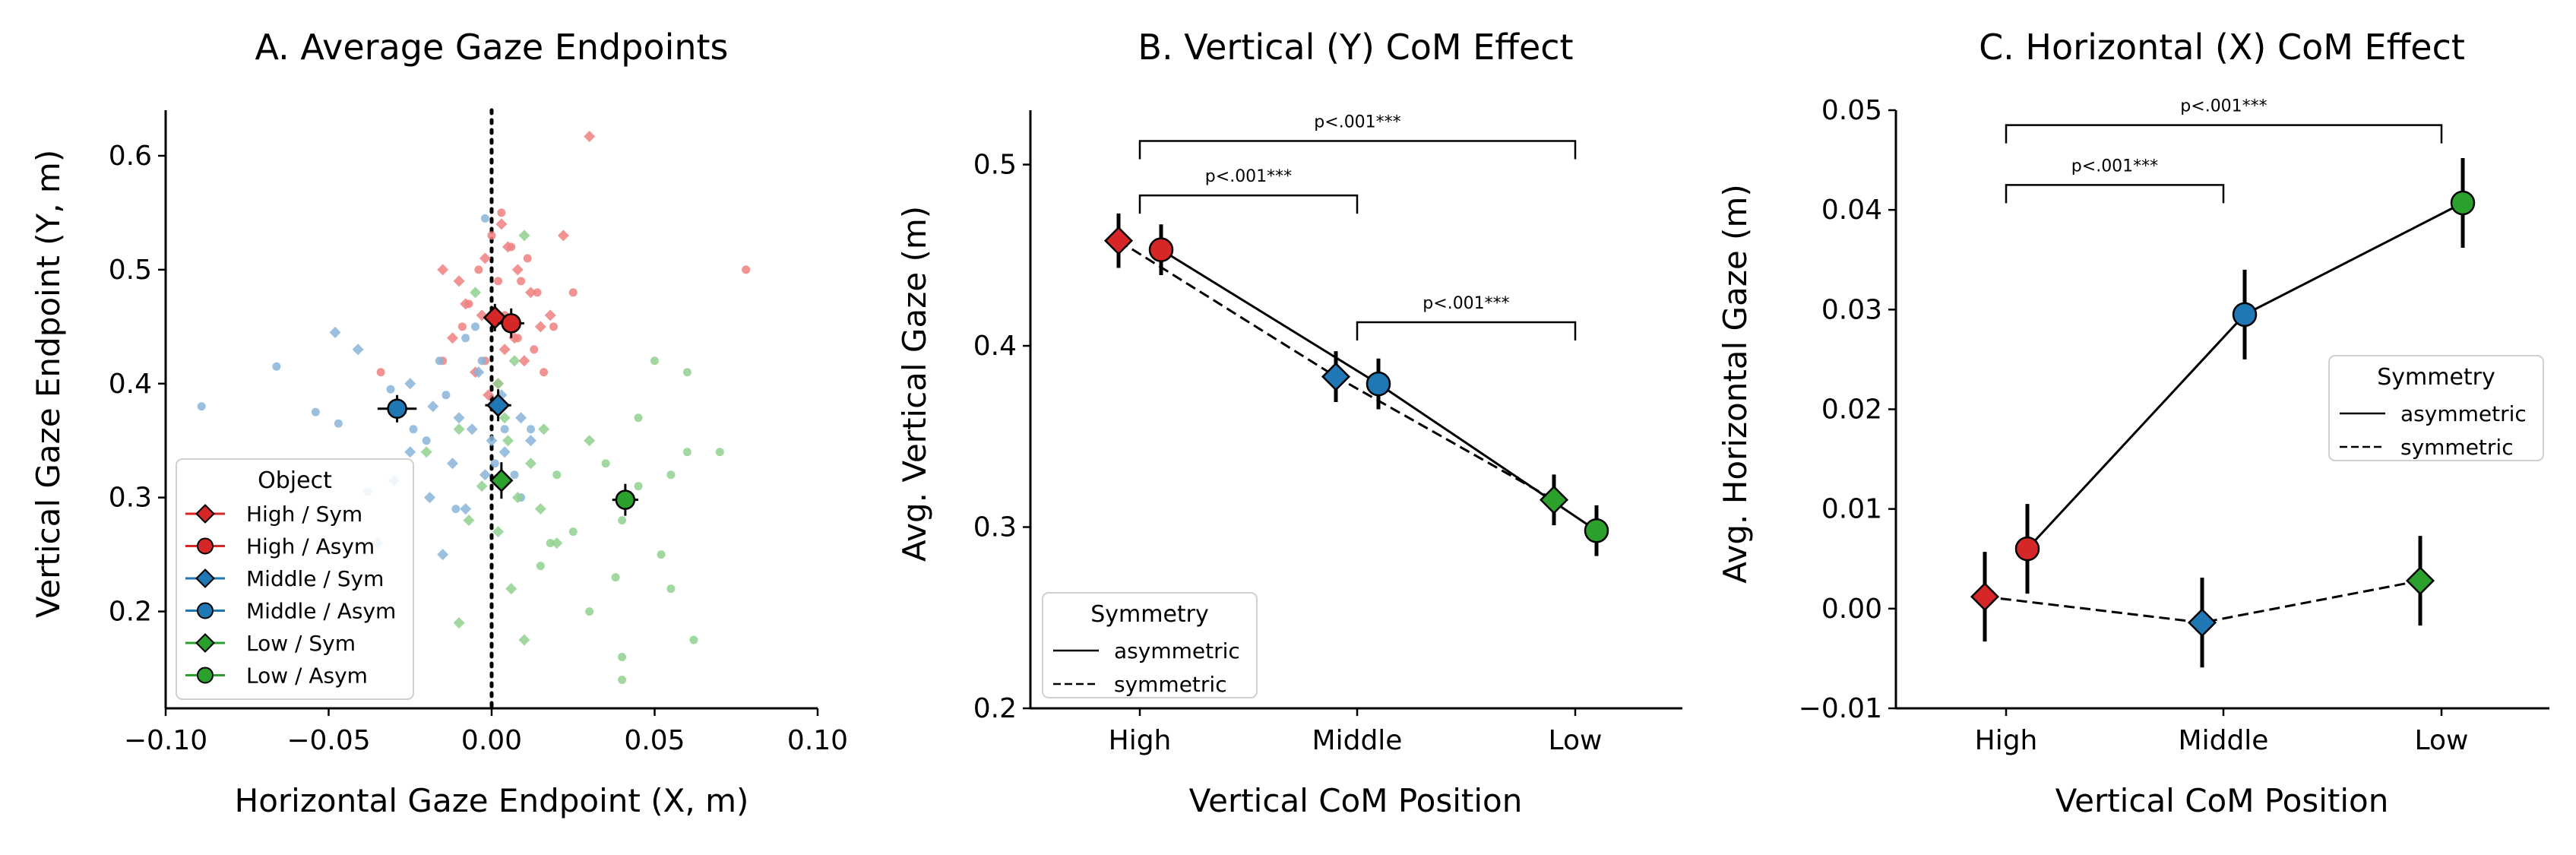 The image size is (2576, 855). Describe the element at coordinates (818, 740) in the screenshot. I see `x-tick-label: 0.10` at that location.